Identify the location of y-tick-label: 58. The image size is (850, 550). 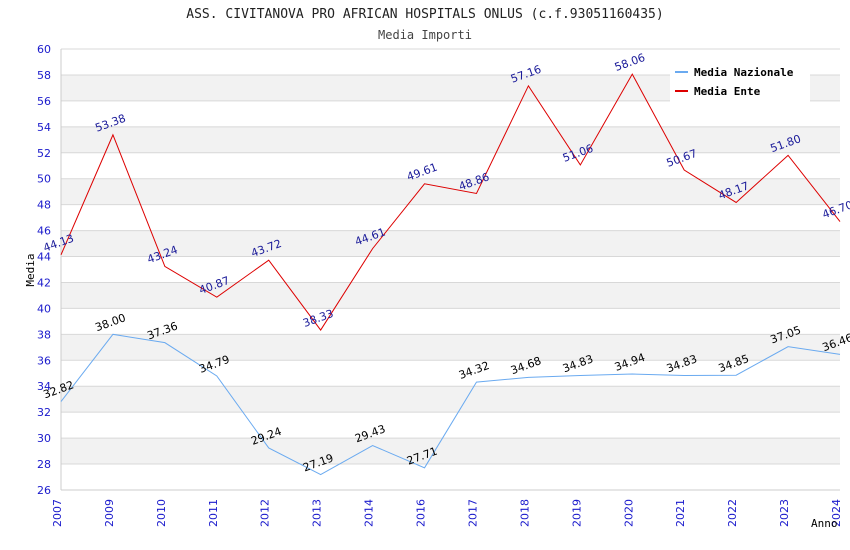
(44, 75).